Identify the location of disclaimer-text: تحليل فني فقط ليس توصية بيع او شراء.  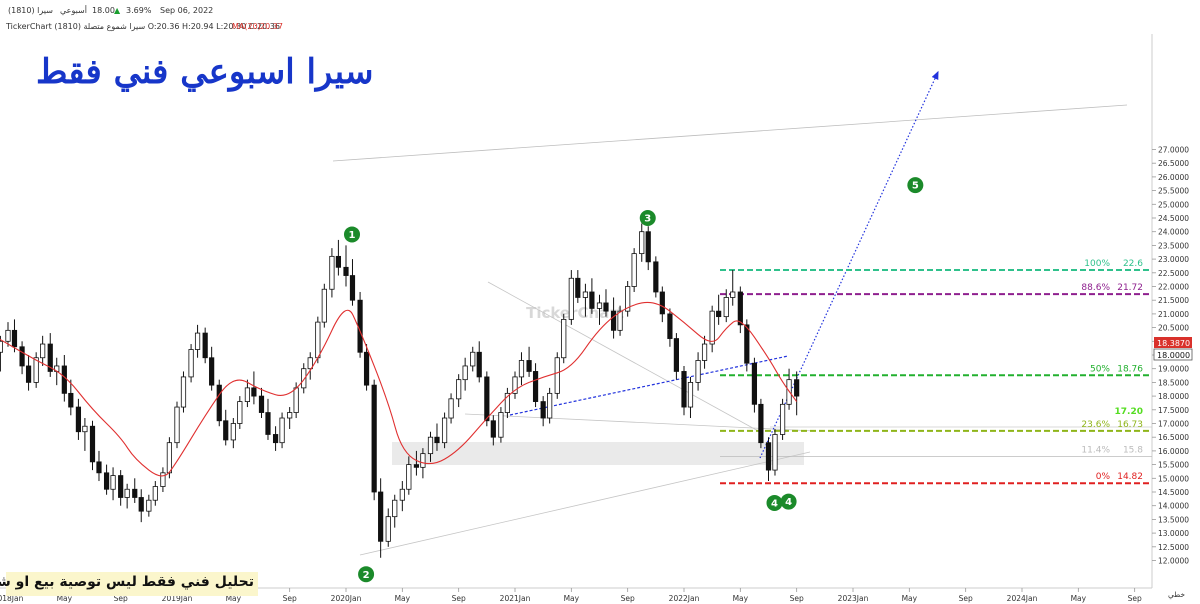
(127, 582).